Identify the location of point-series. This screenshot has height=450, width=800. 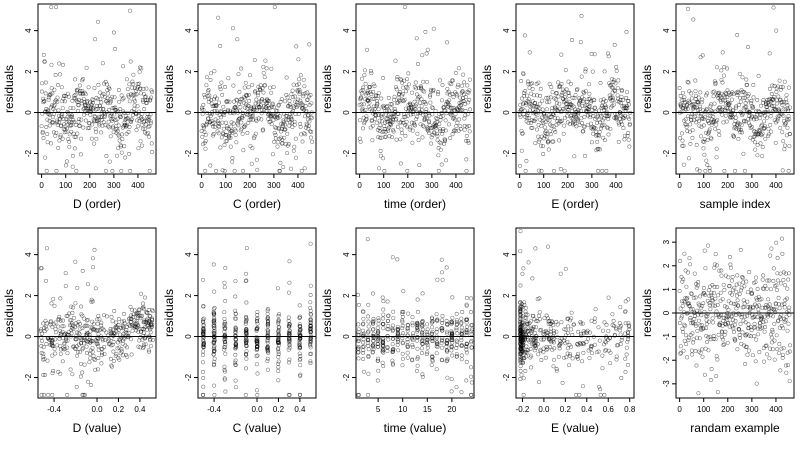
(735, 89).